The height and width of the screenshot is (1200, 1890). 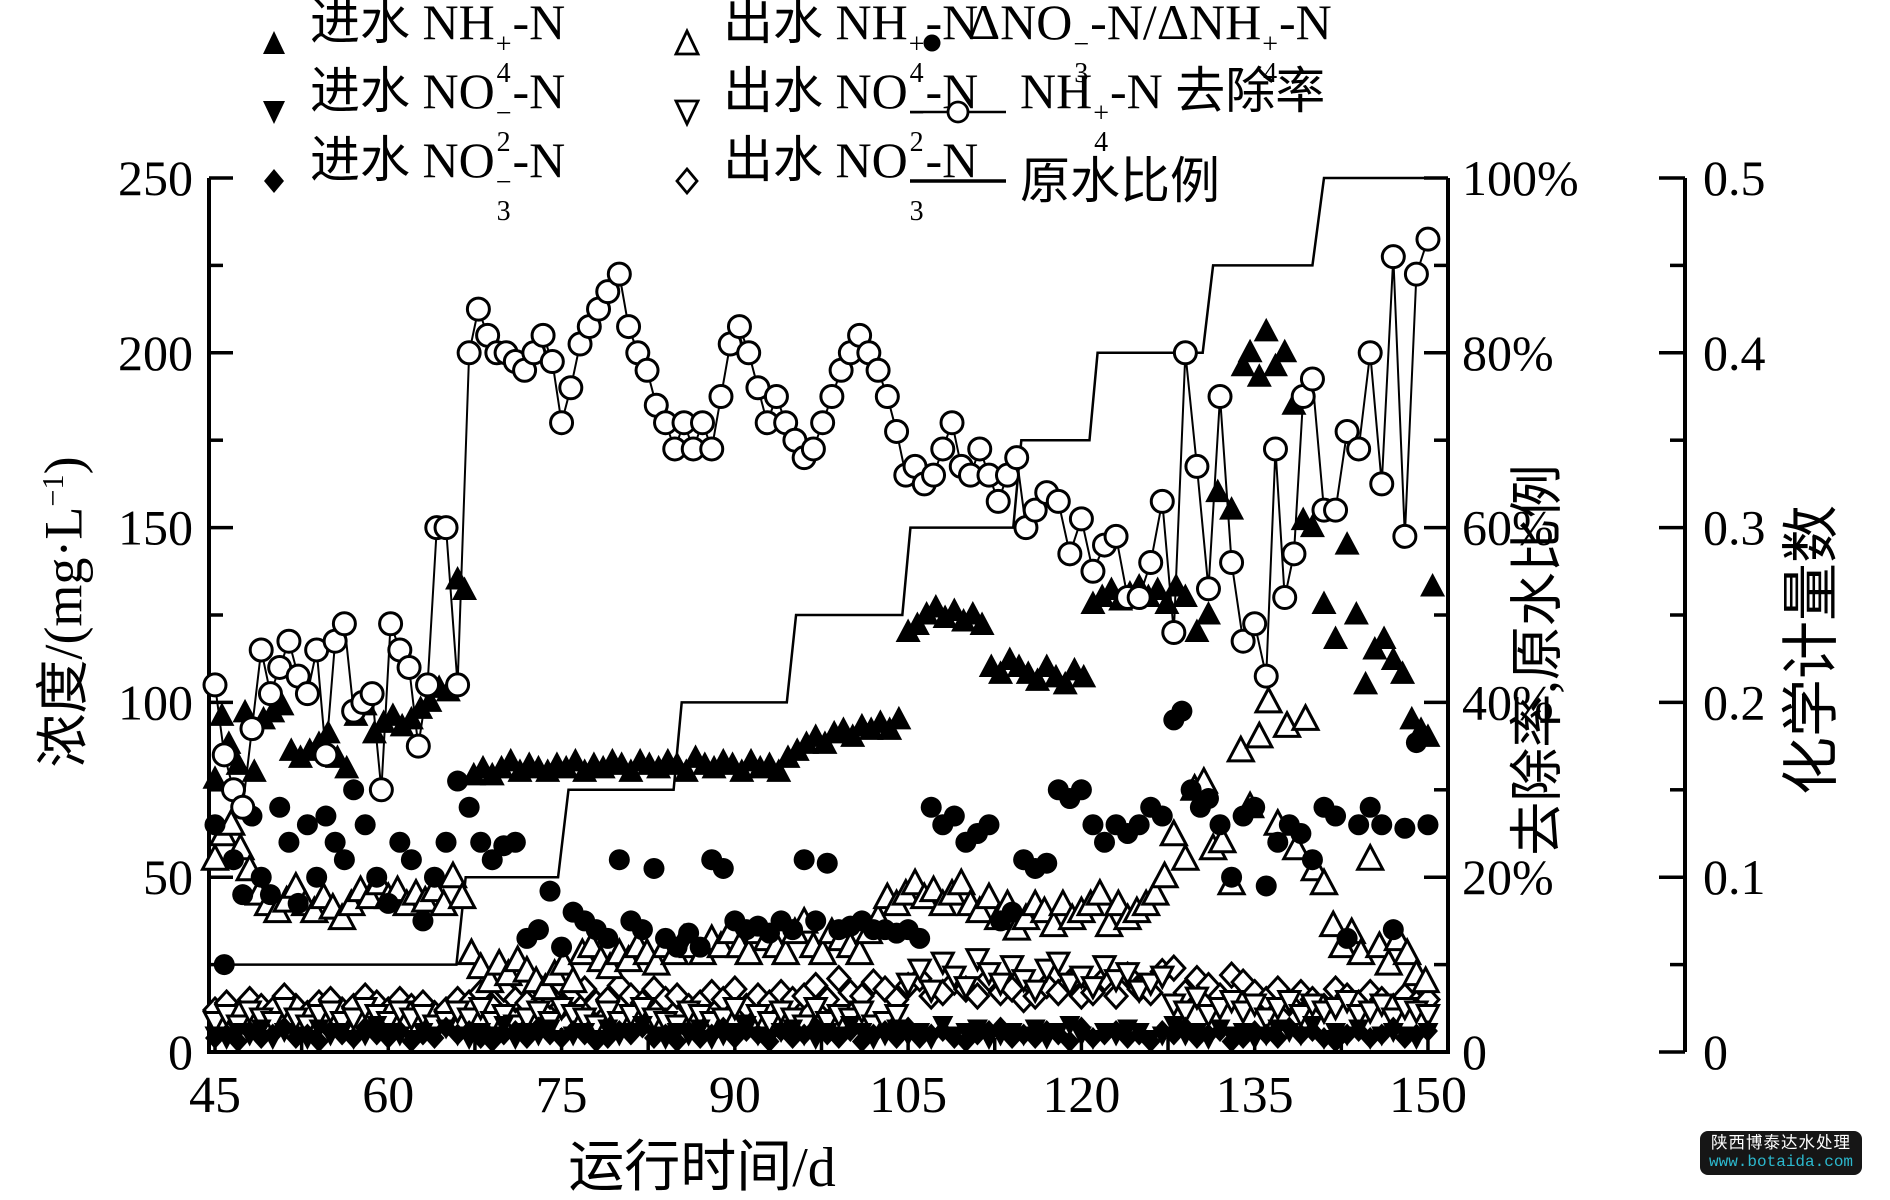 I want to click on outlet-no3-marker-icon, so click(x=687, y=181).